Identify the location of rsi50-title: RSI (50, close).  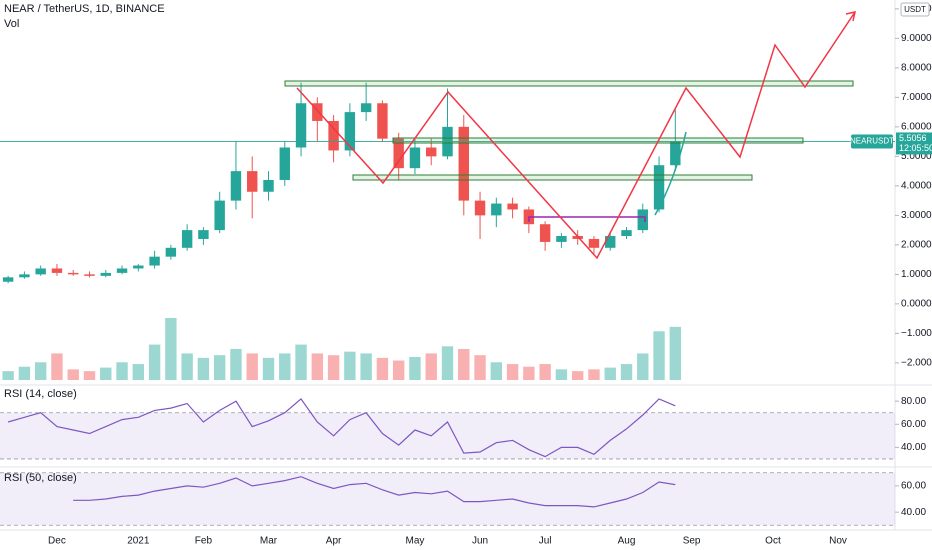
(40, 478).